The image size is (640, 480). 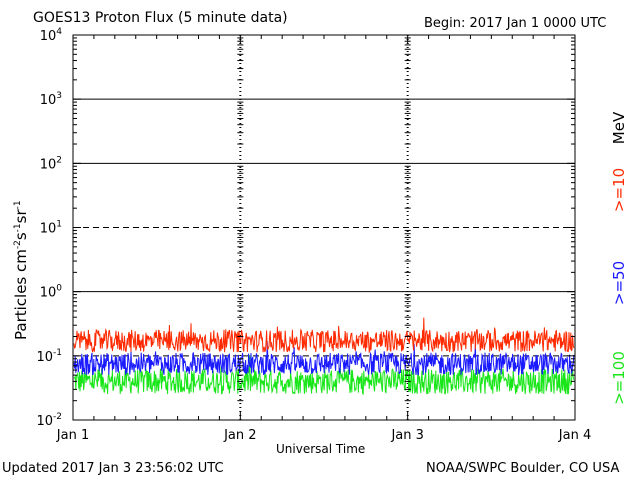 I want to click on x-tick-label: Jan 3, so click(x=406, y=435).